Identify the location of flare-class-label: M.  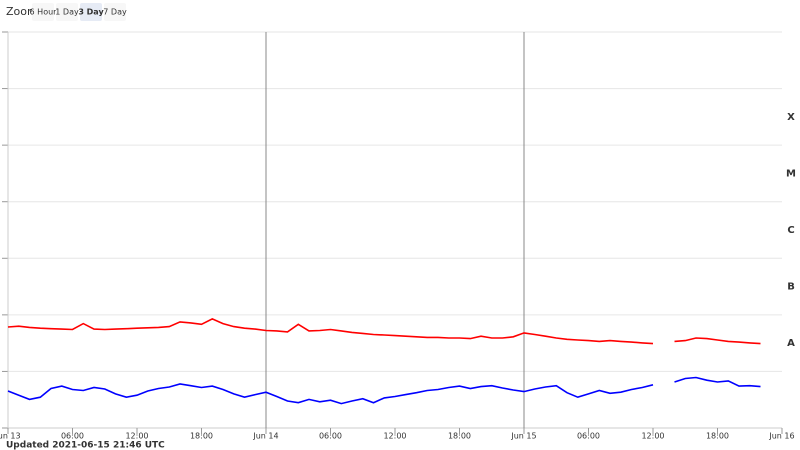
(791, 173).